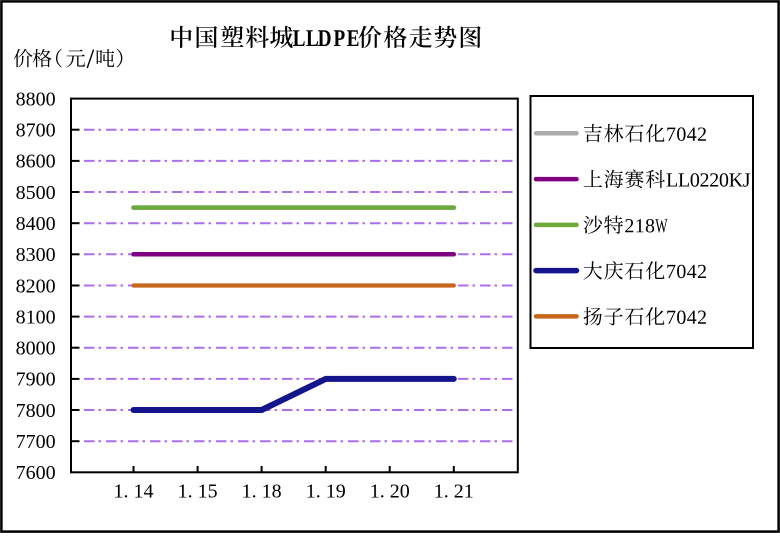  Describe the element at coordinates (36, 131) in the screenshot. I see `svg-text: 8700` at that location.